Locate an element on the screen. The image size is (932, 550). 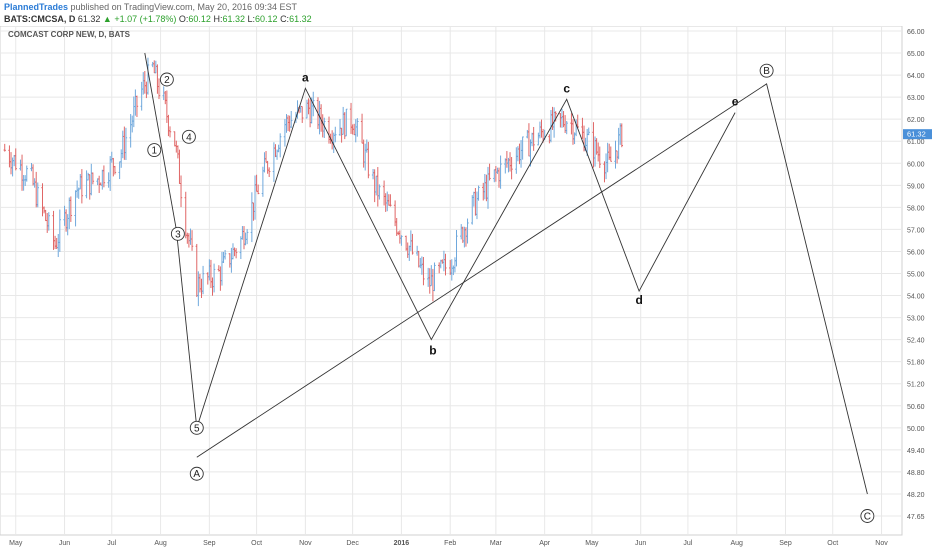
x-tick-label: Dec is located at coordinates (352, 543).